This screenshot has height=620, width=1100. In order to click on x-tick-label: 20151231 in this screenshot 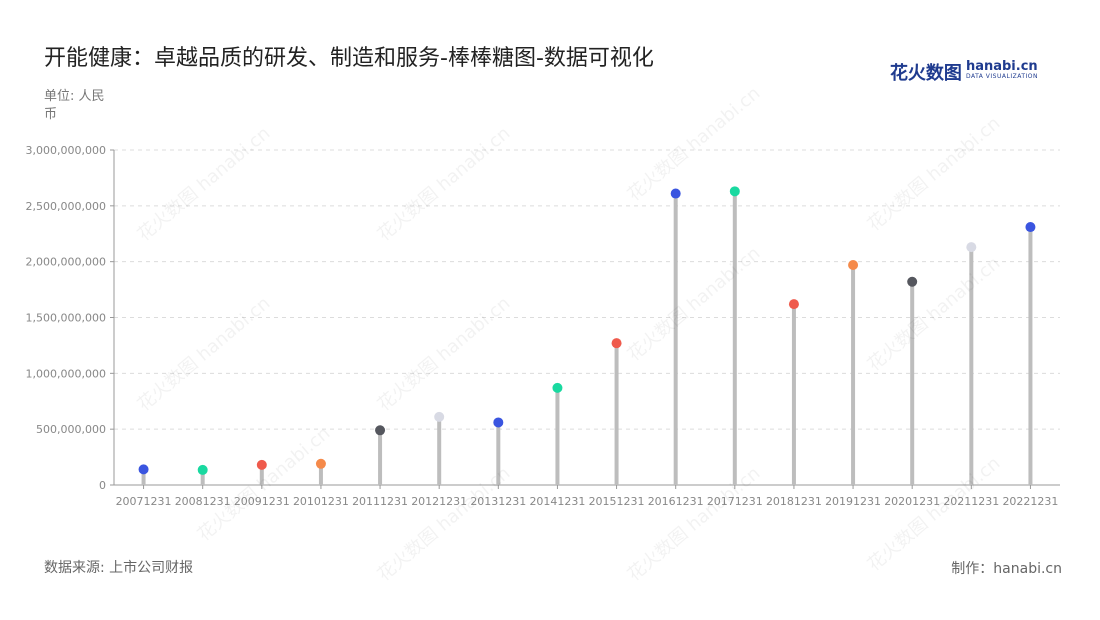, I will do `click(617, 501)`.